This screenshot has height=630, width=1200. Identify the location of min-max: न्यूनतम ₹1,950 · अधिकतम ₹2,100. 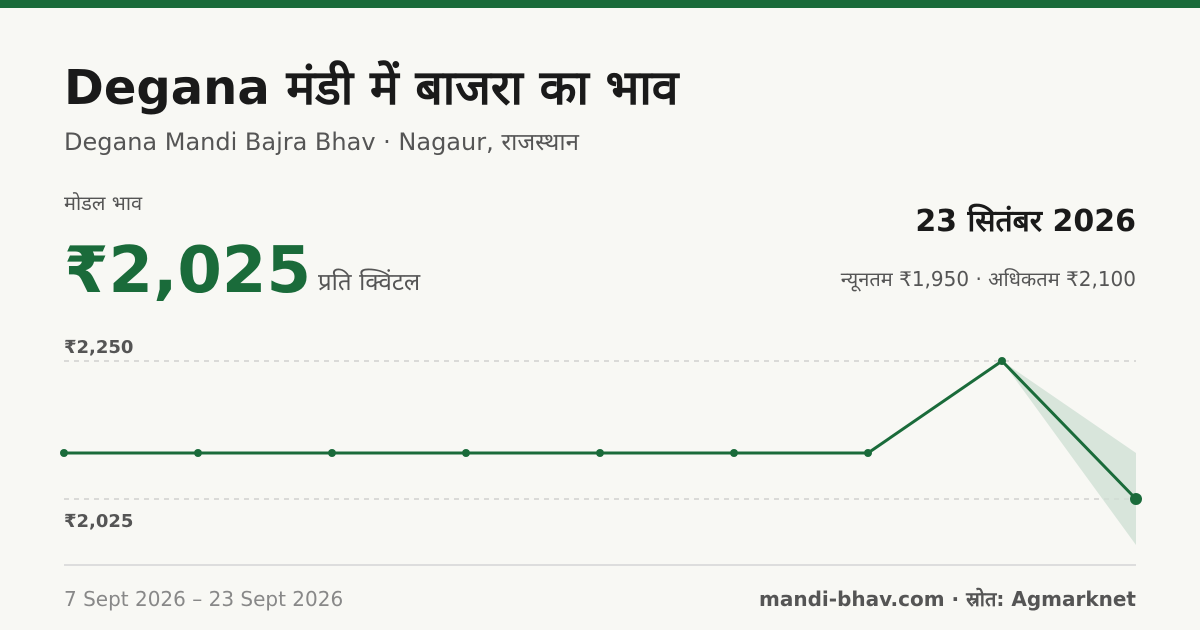
(988, 279).